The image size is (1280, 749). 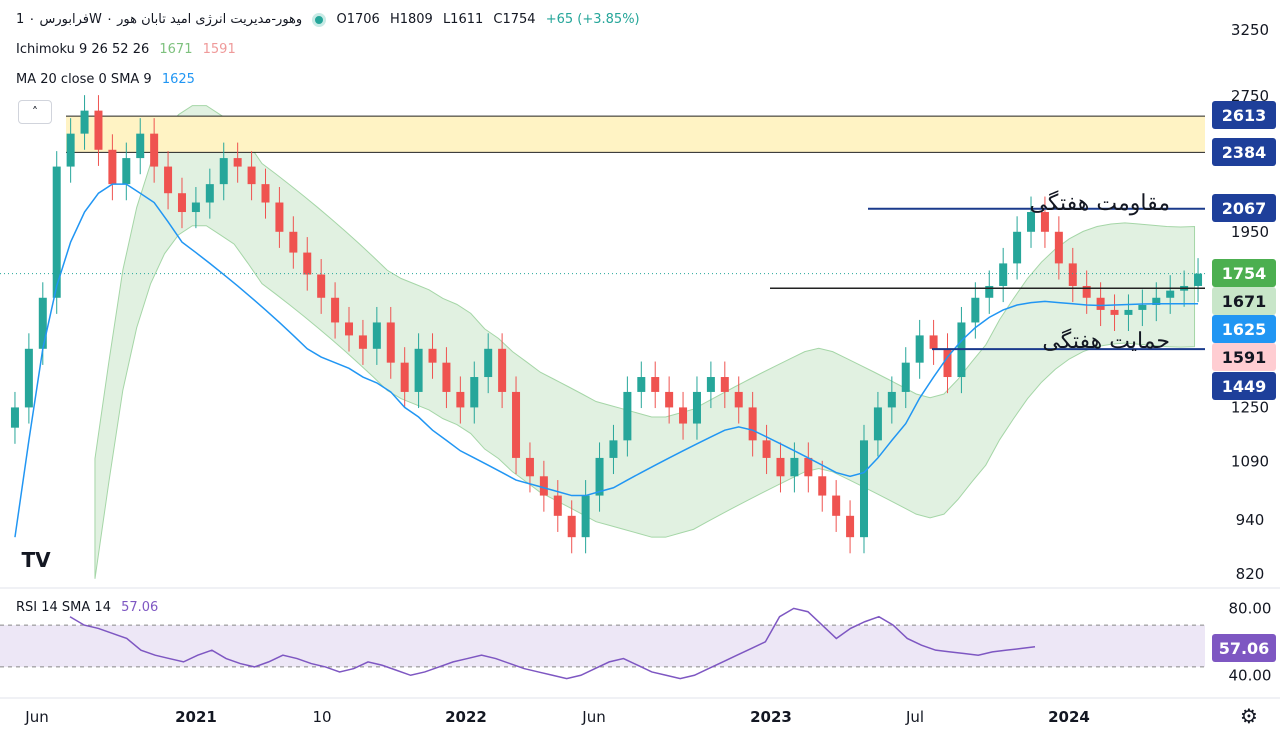 I want to click on price-tick-label: 820, so click(x=1250, y=574).